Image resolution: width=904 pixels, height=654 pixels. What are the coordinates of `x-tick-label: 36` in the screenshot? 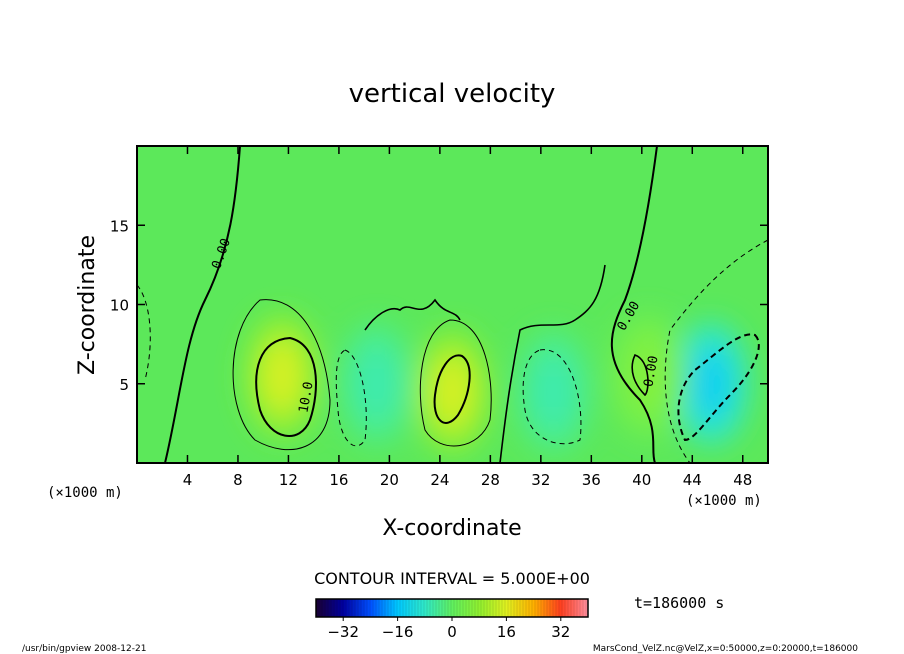 It's located at (591, 480).